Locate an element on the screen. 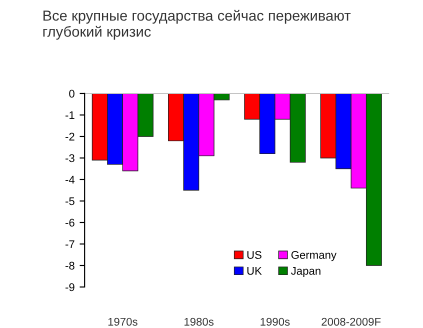 The width and height of the screenshot is (423, 328). legend-label: Japan is located at coordinates (305, 272).